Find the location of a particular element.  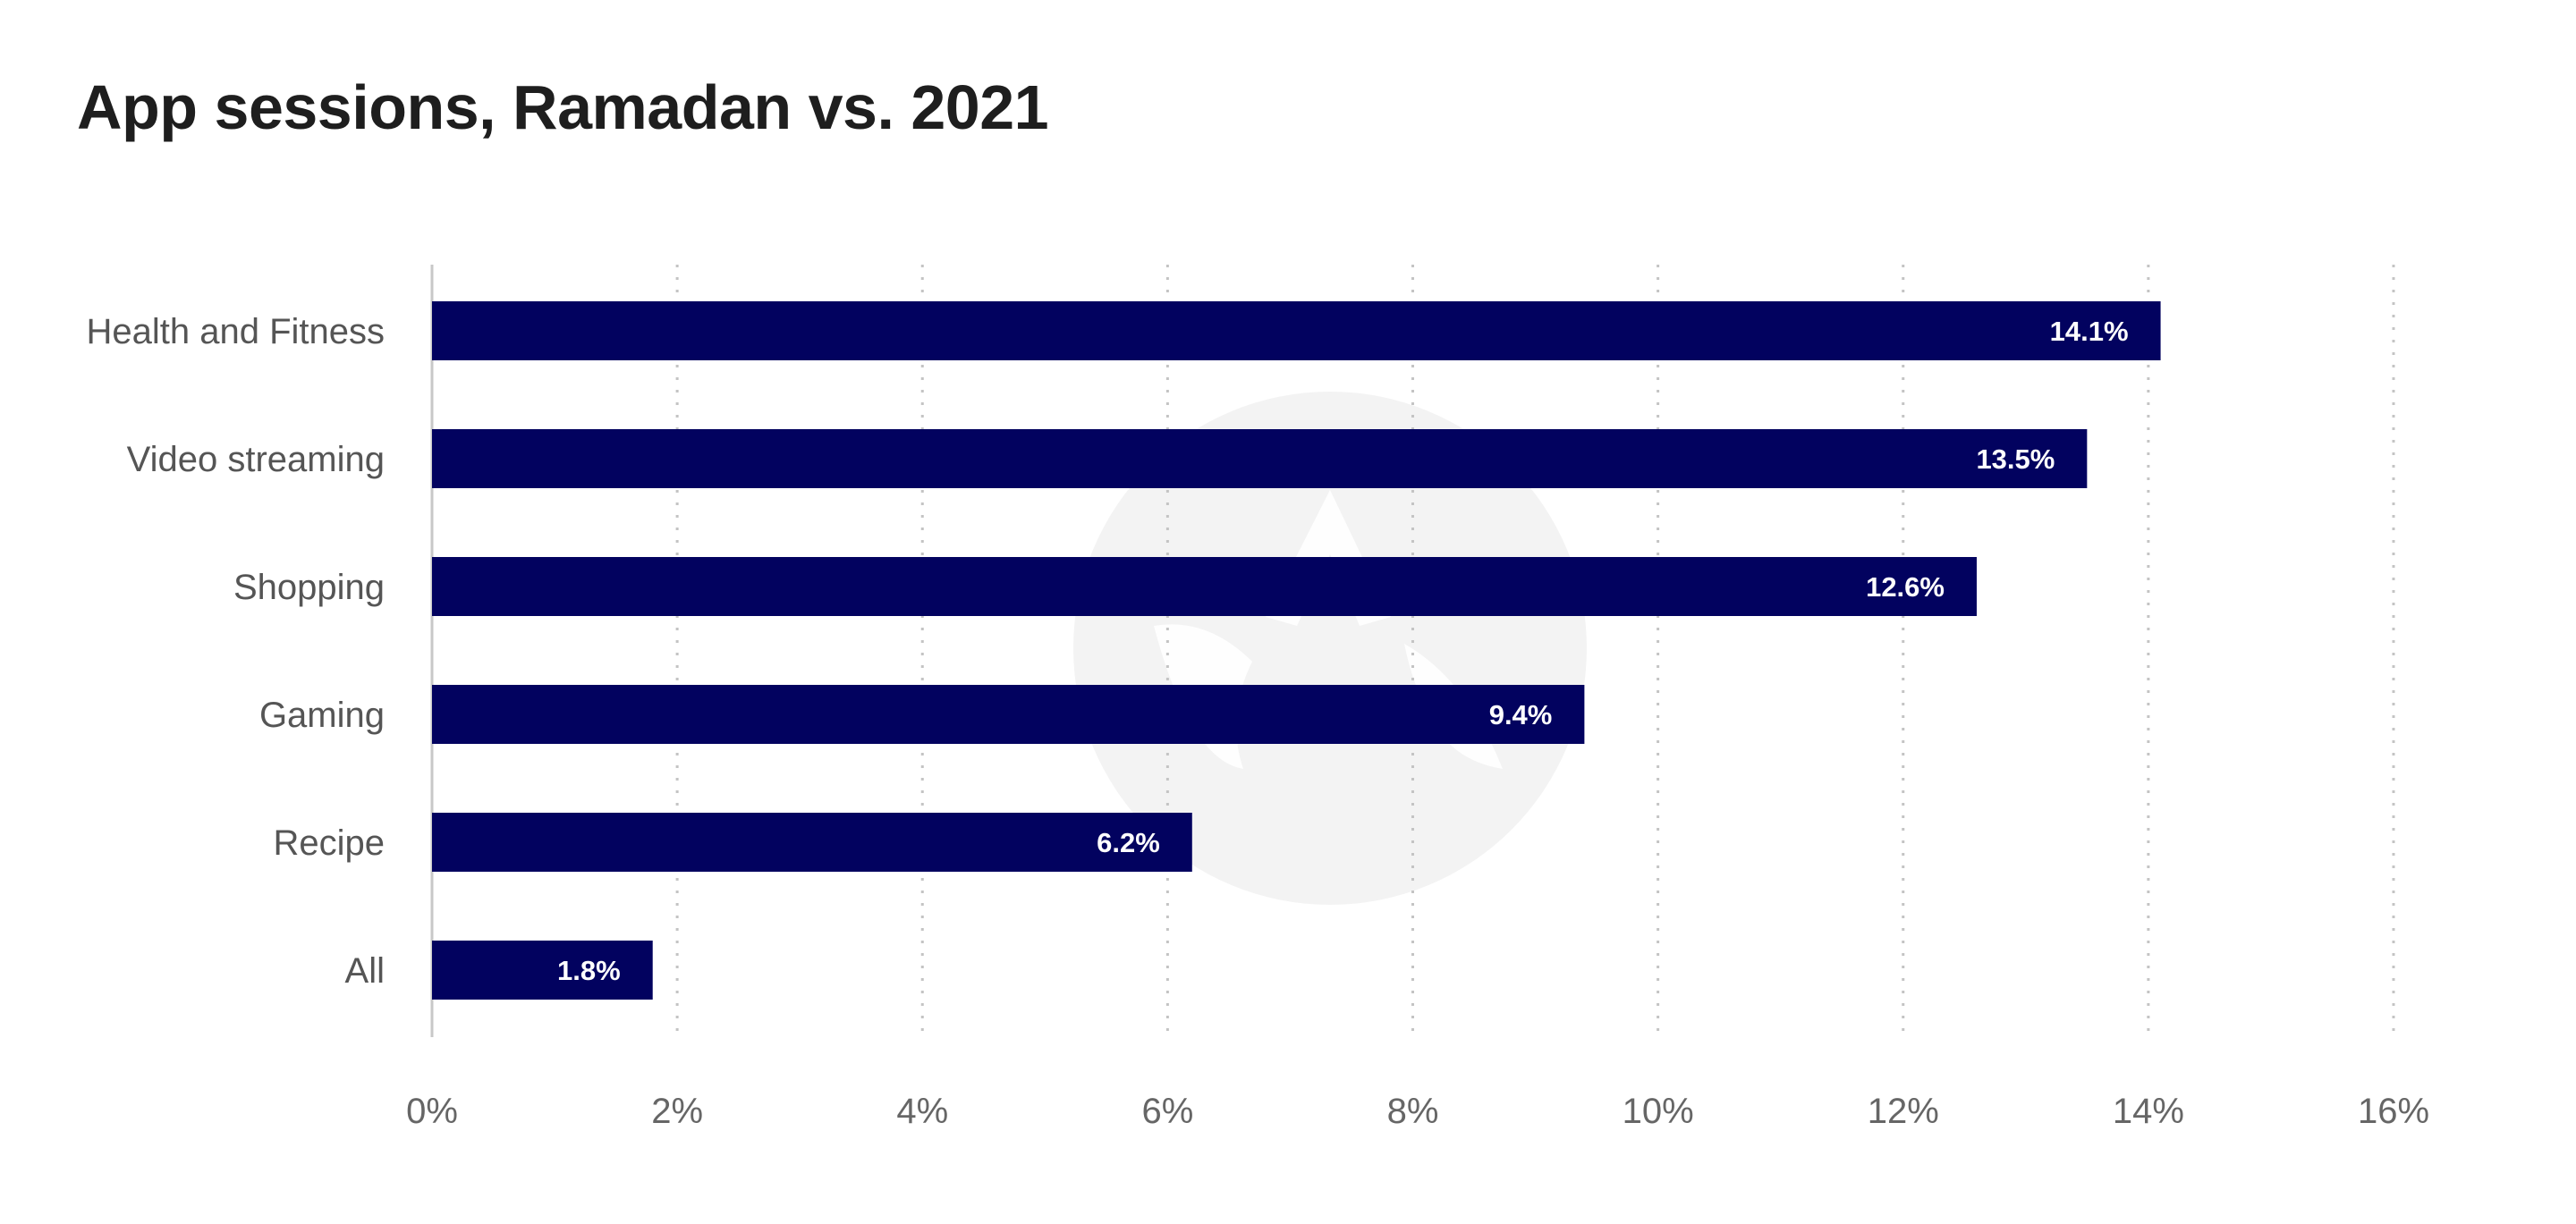

x-tick-label: 8% is located at coordinates (1413, 1111).